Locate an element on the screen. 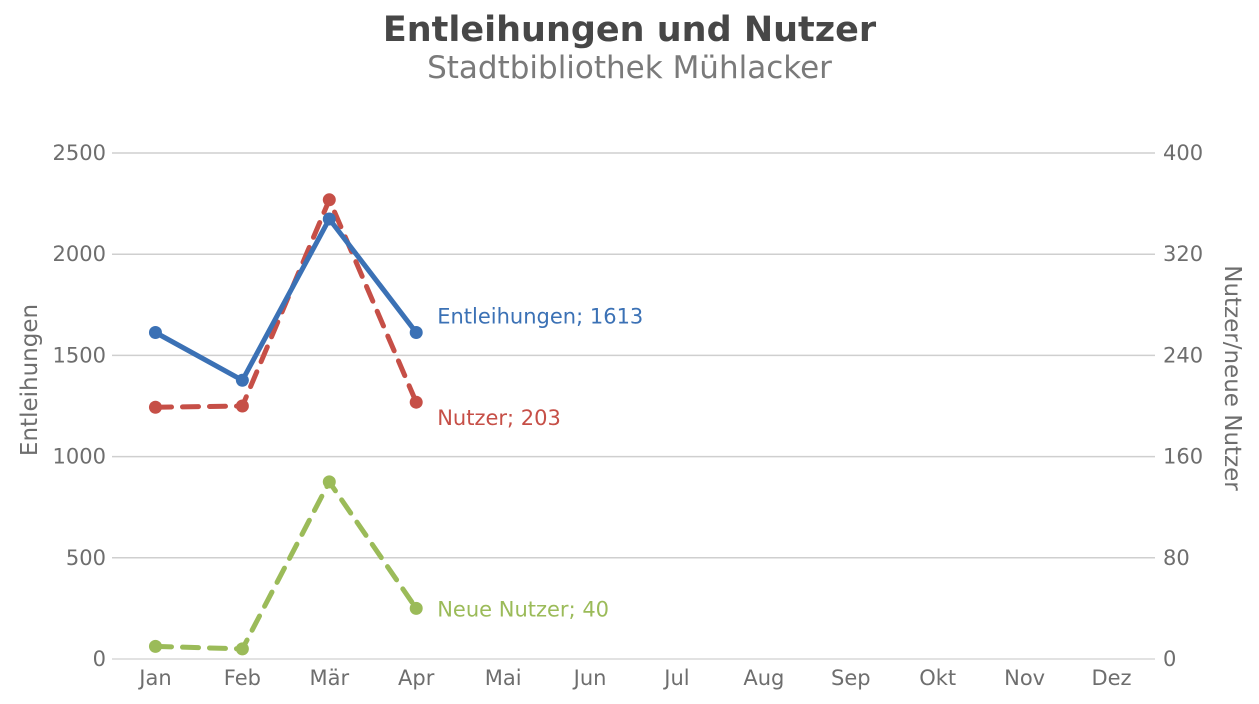  x-tick-label: Nov is located at coordinates (1024, 678).